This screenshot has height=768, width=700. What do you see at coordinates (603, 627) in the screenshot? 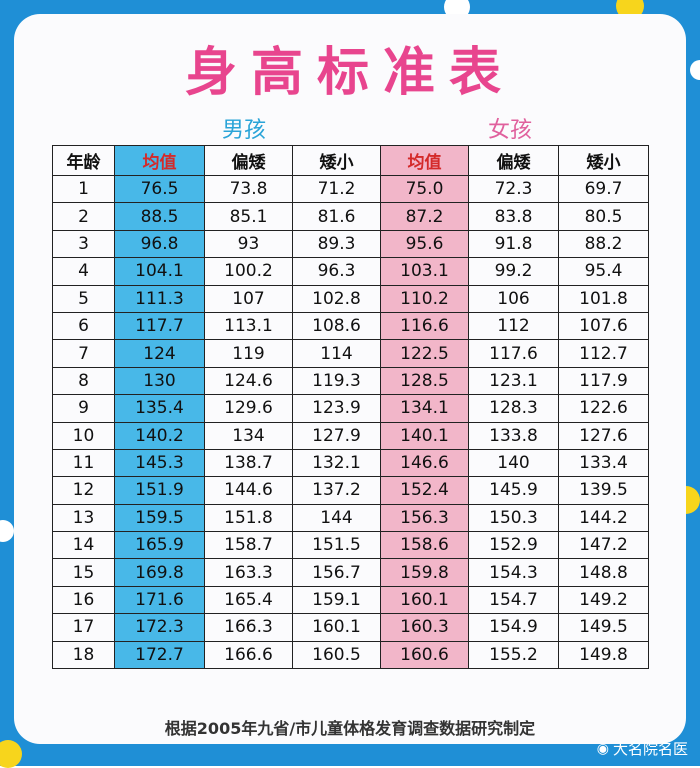
I see `cell-girl-very-short: 149.5` at bounding box center [603, 627].